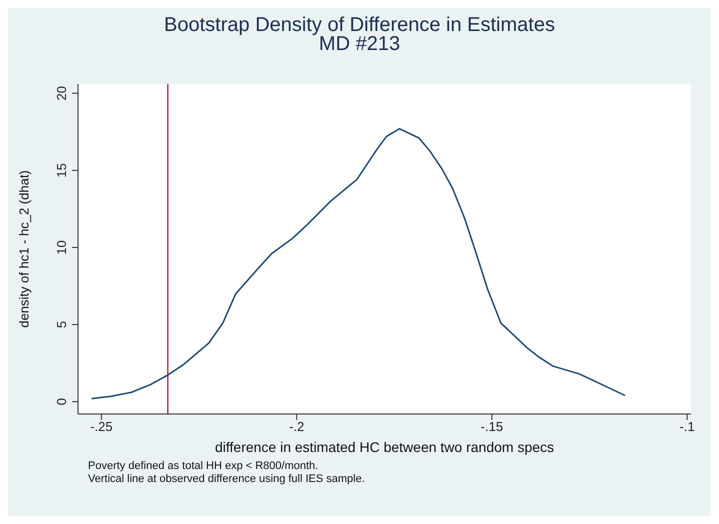  Describe the element at coordinates (296, 426) in the screenshot. I see `x-tick-label: -.2` at that location.